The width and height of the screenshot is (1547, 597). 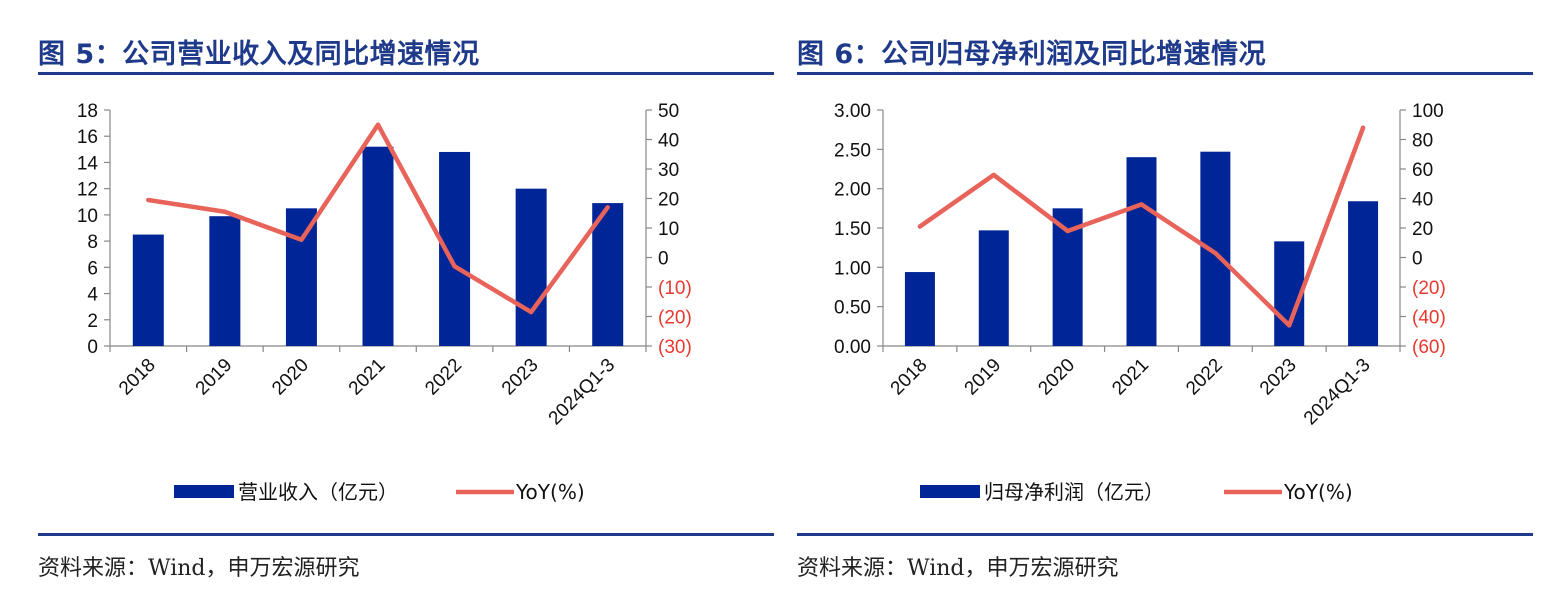 I want to click on left-tick-label: 8, so click(x=92, y=242).